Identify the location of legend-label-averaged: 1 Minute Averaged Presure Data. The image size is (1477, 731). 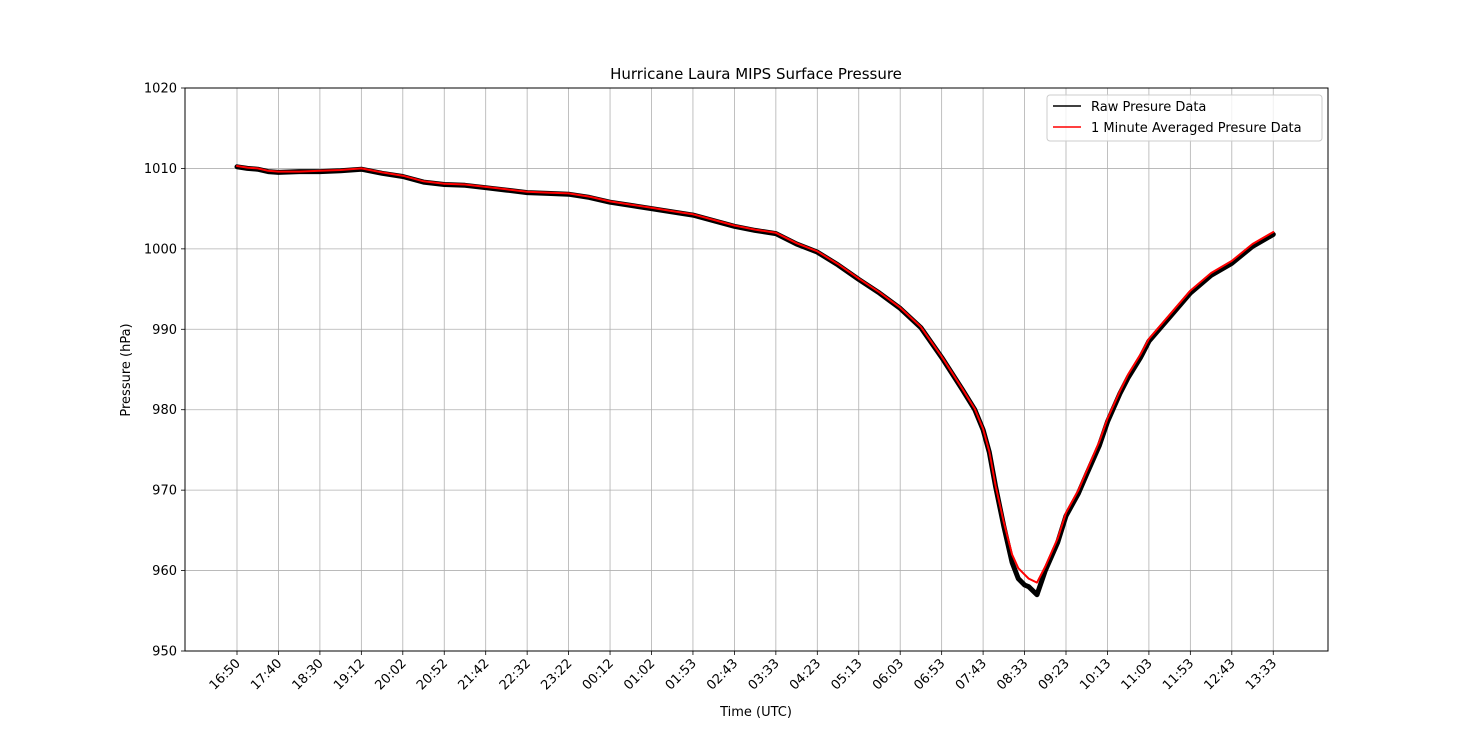
(1196, 128).